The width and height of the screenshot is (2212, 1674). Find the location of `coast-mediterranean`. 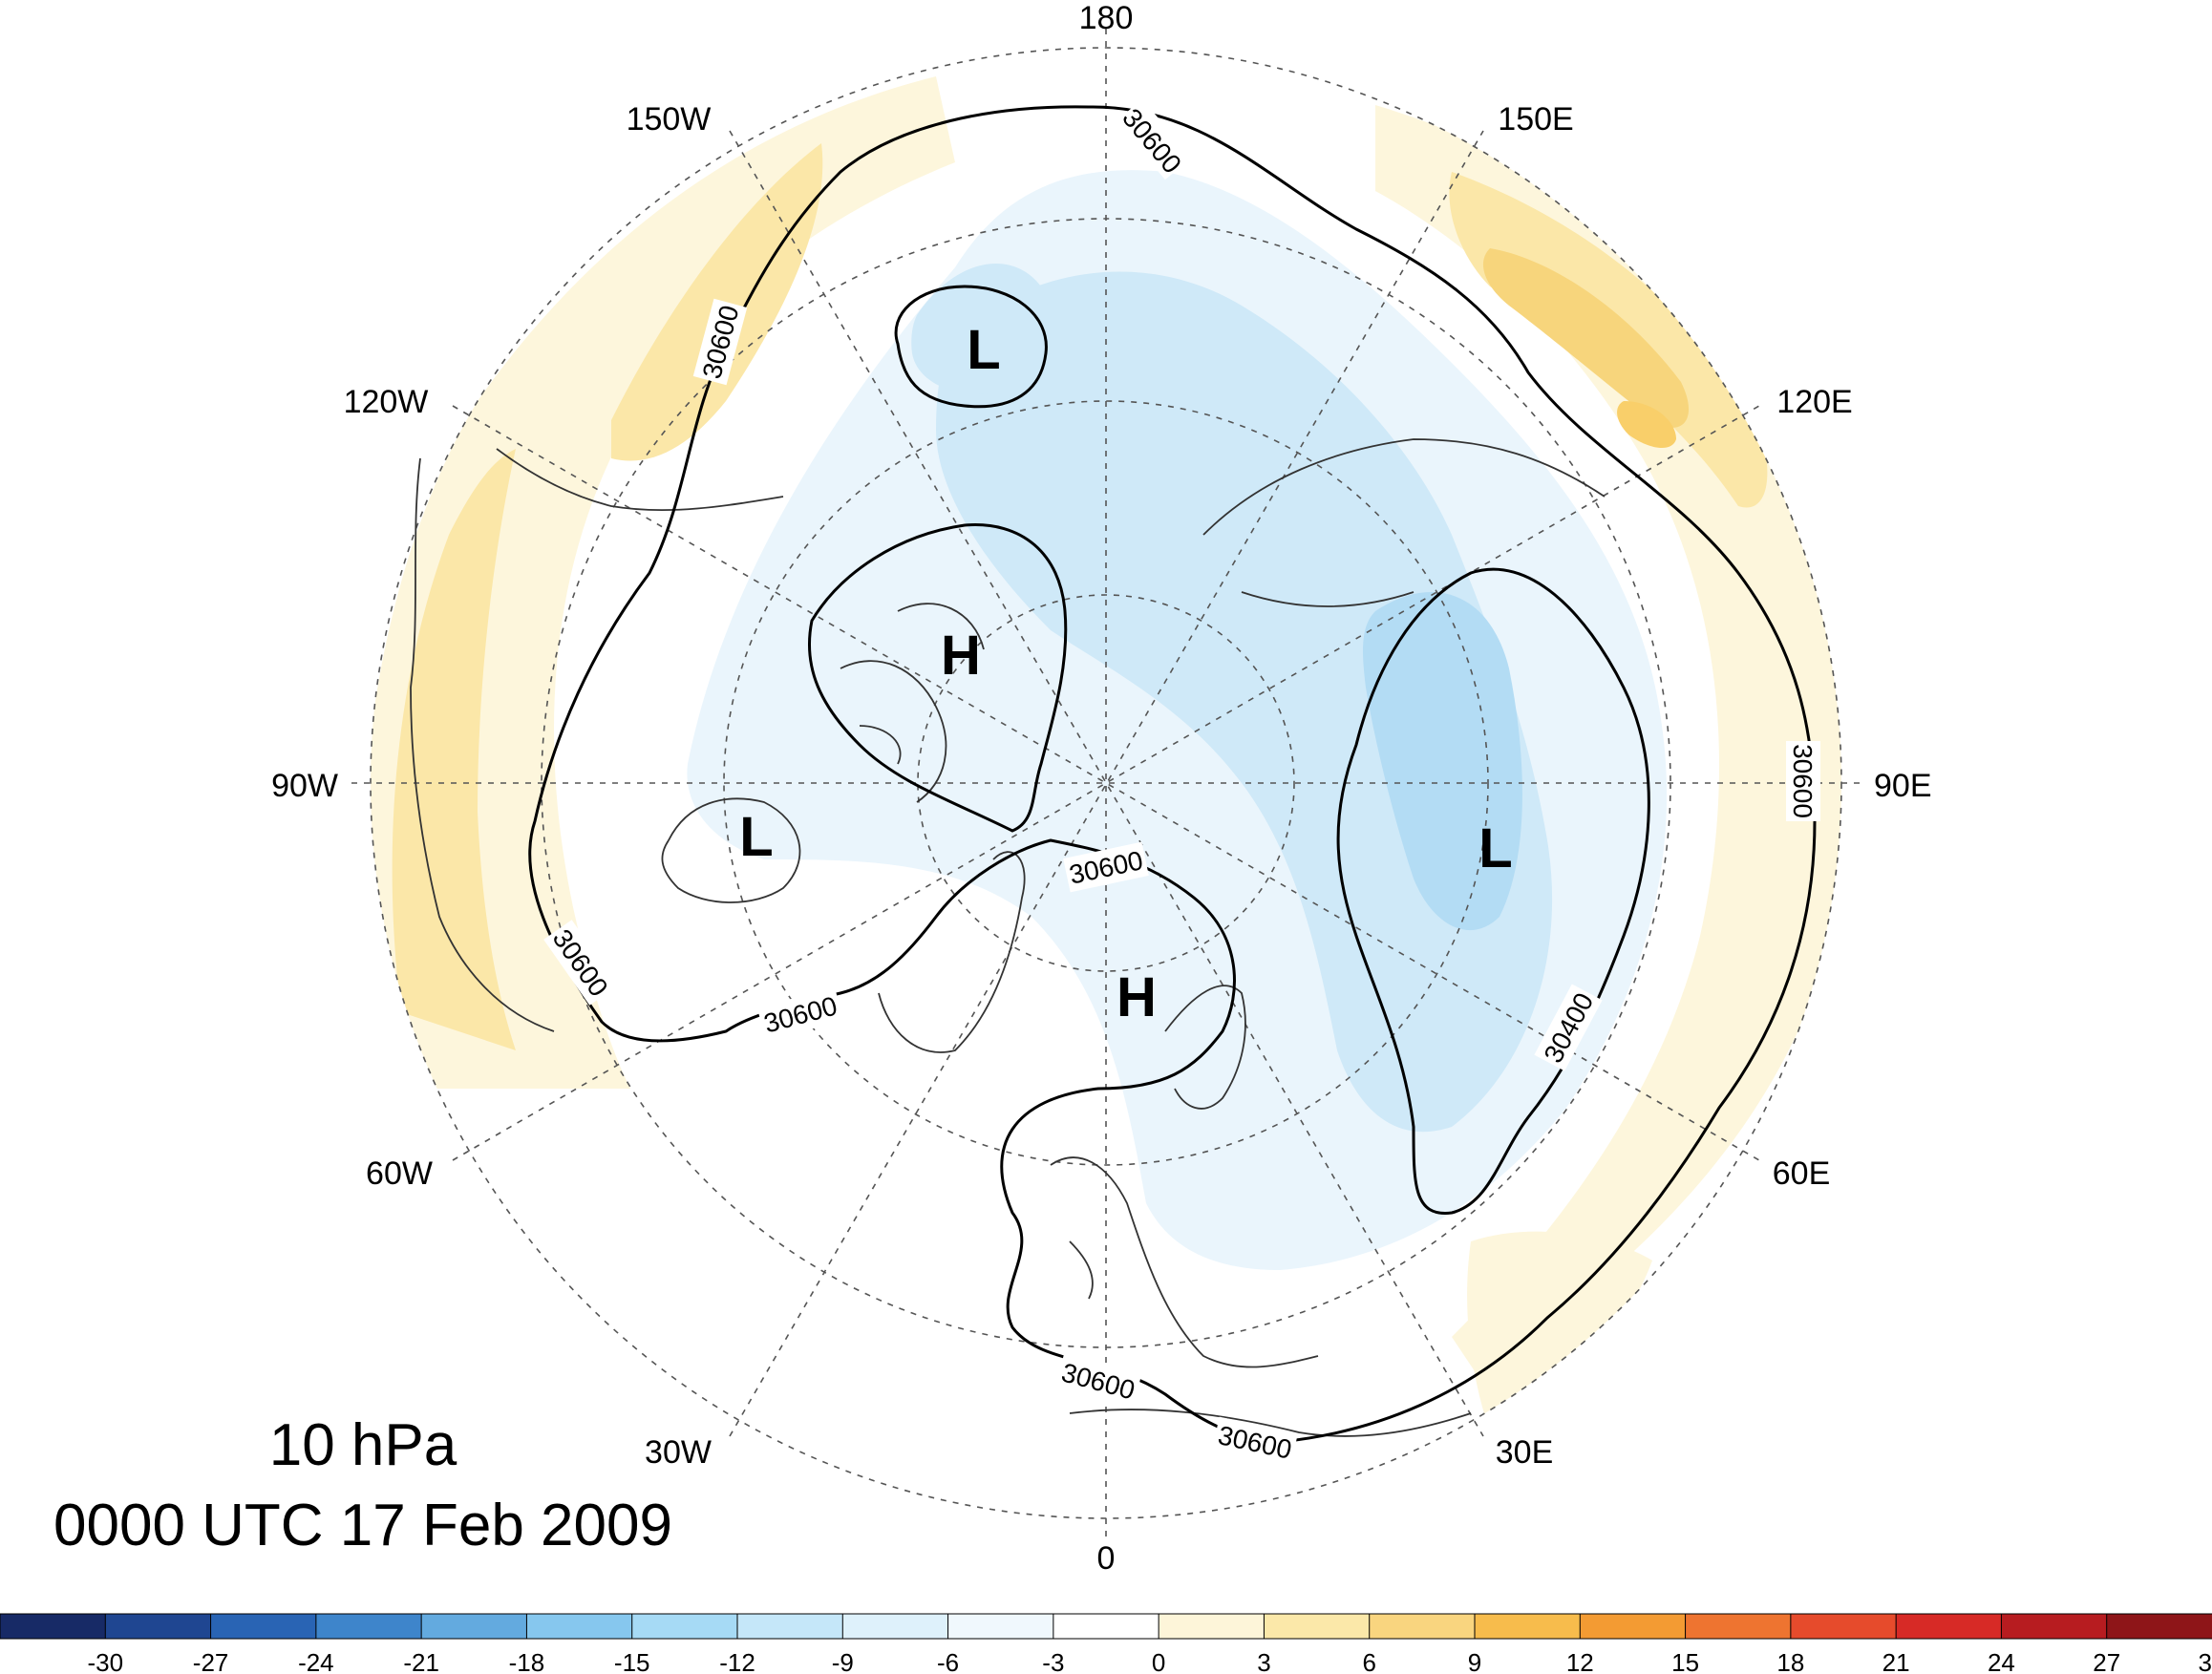

coast-mediterranean is located at coordinates (1270, 1423).